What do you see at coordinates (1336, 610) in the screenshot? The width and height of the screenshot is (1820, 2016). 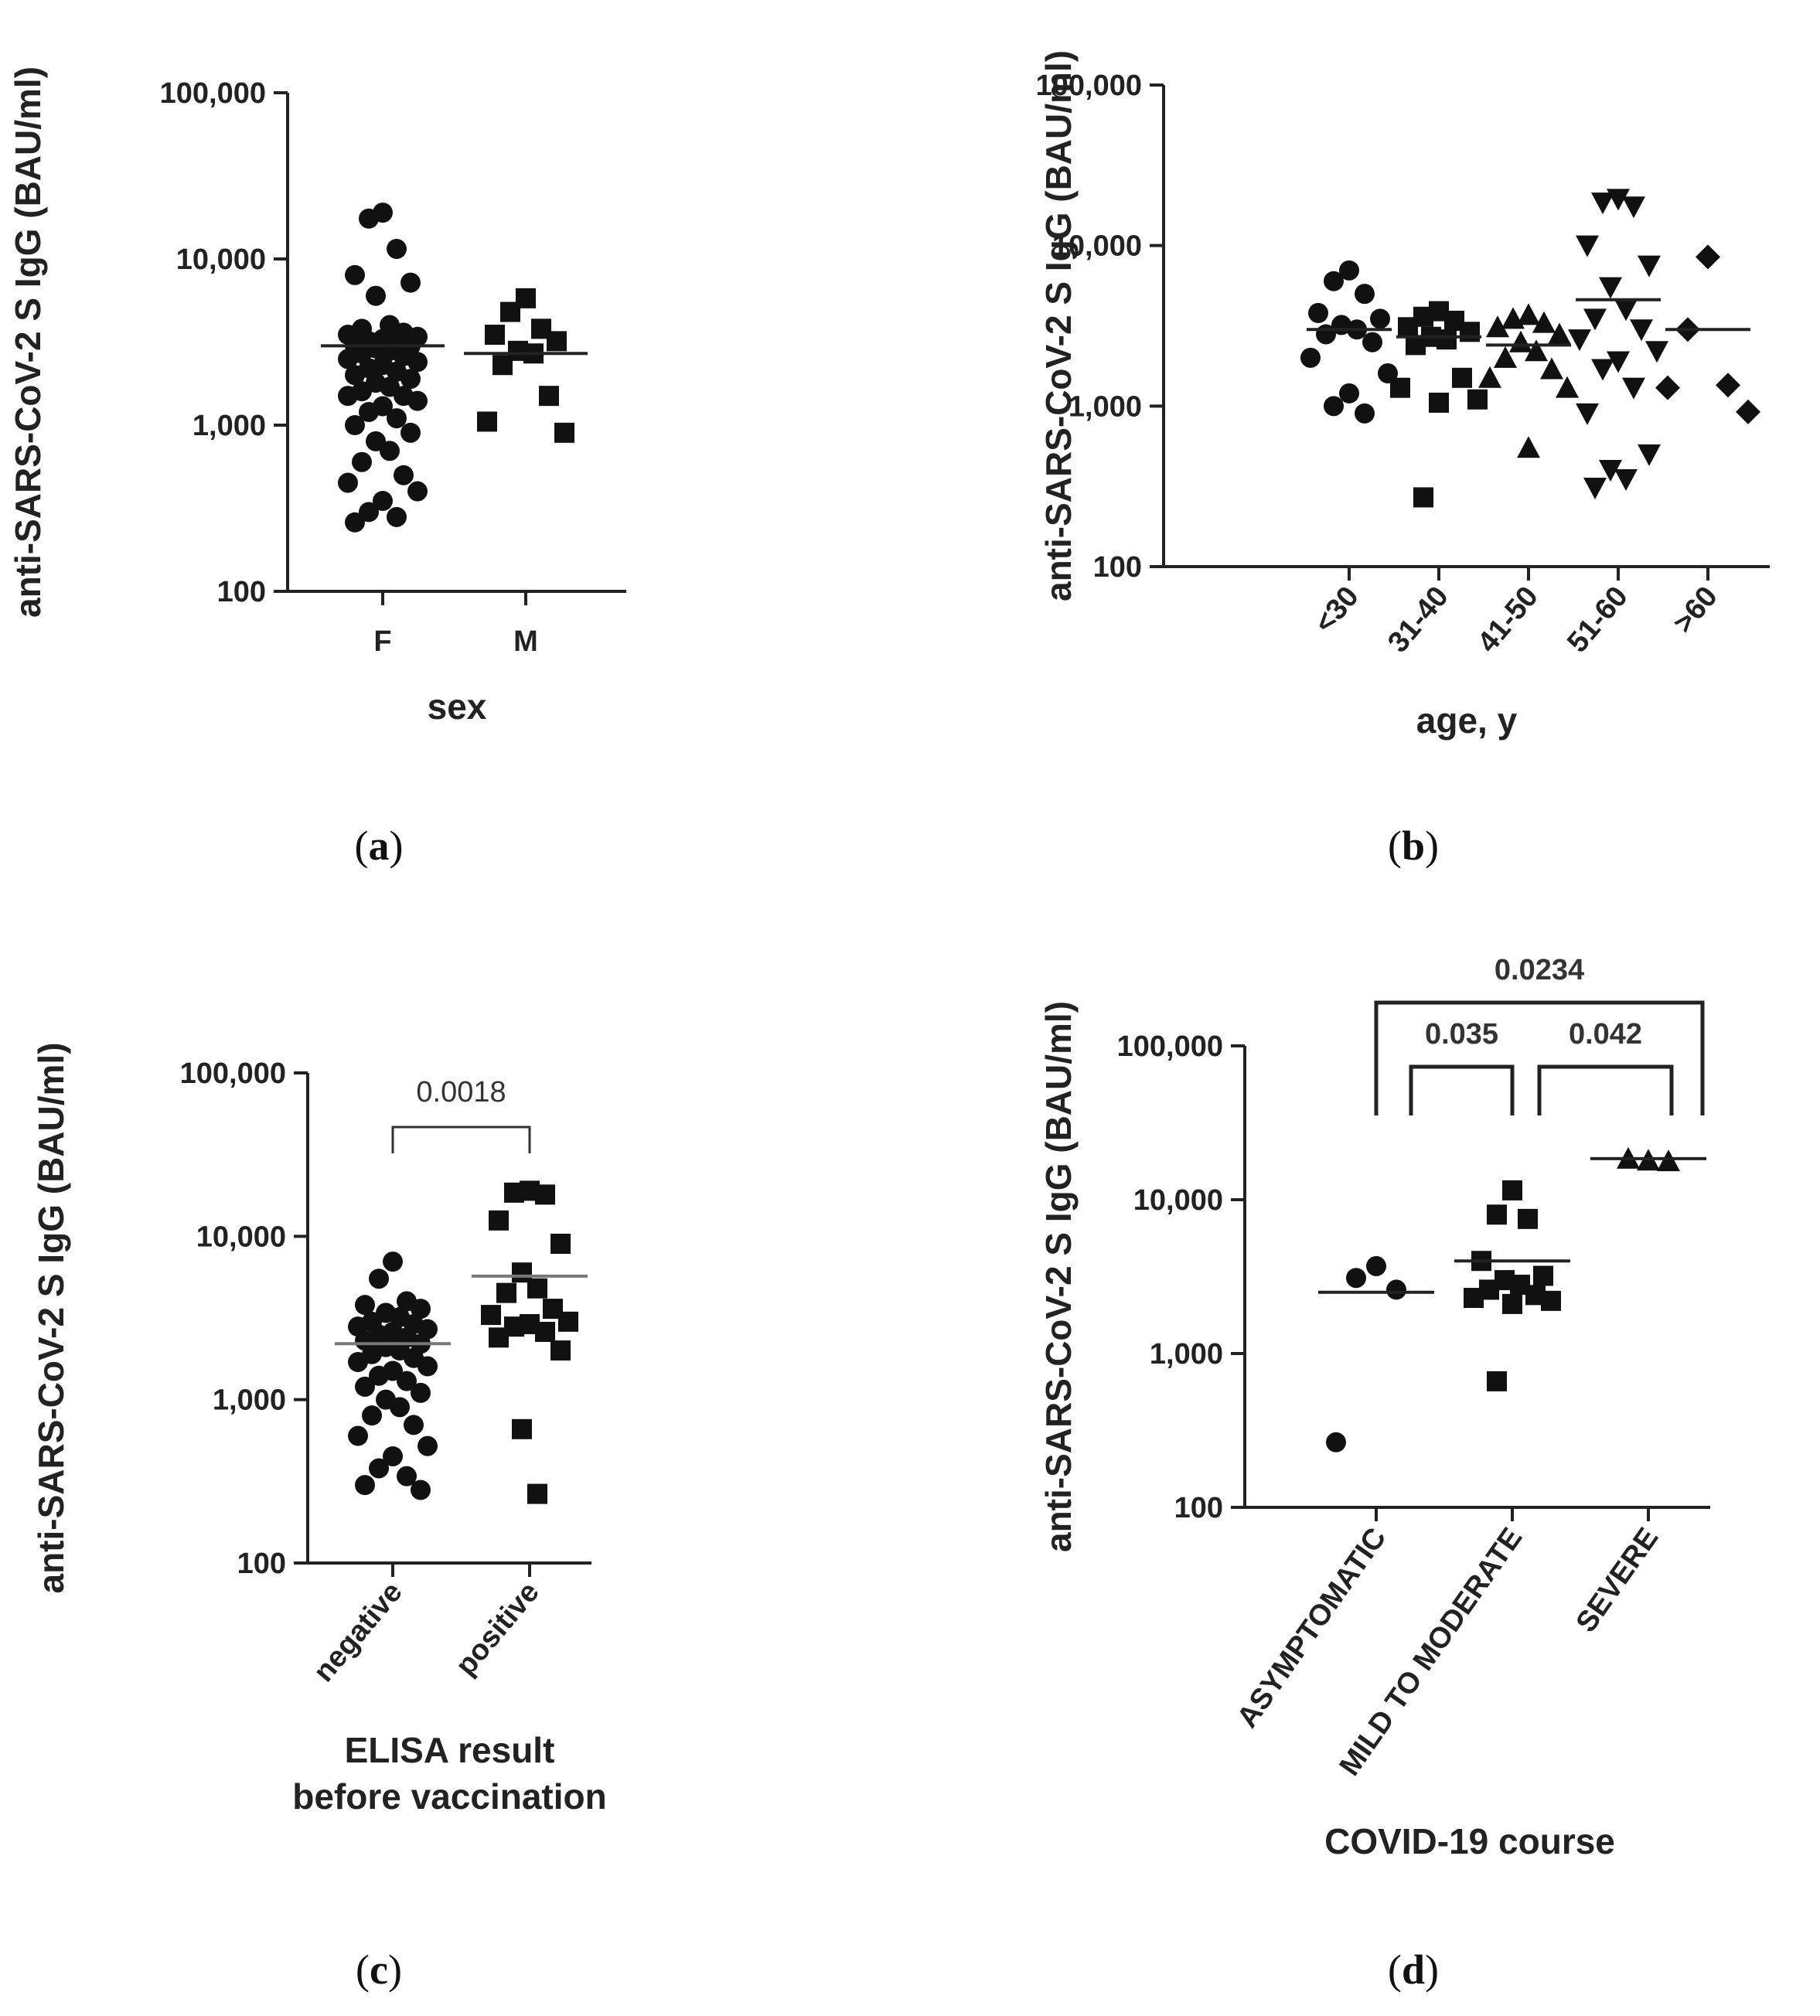 I see `x-tick-label: <30` at bounding box center [1336, 610].